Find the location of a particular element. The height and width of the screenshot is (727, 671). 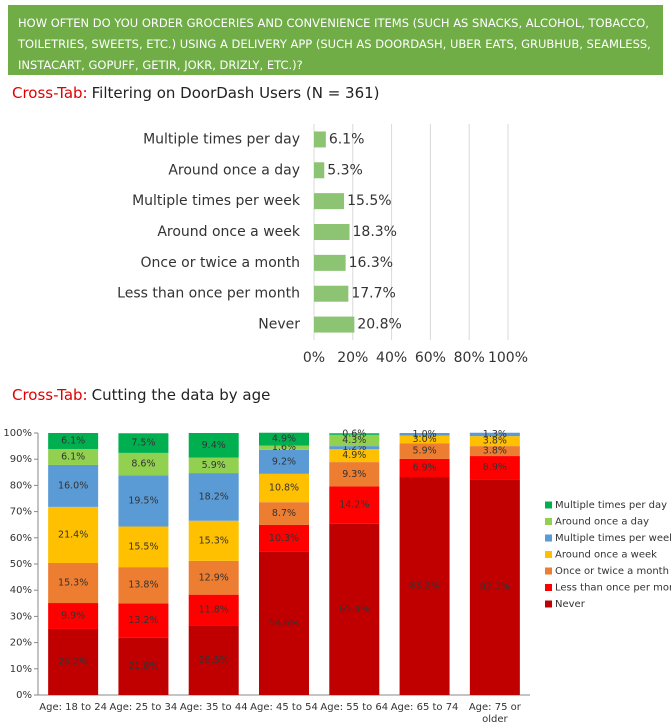

x-tick-label: 100% is located at coordinates (508, 358).